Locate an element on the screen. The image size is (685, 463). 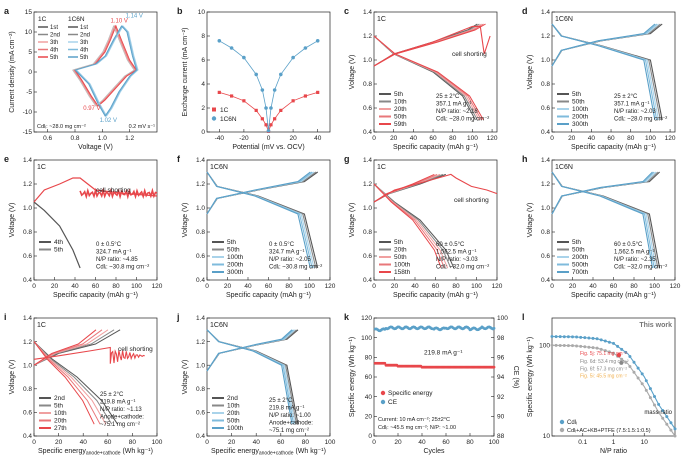
this-work-label: This work is located at coordinates (655, 325).